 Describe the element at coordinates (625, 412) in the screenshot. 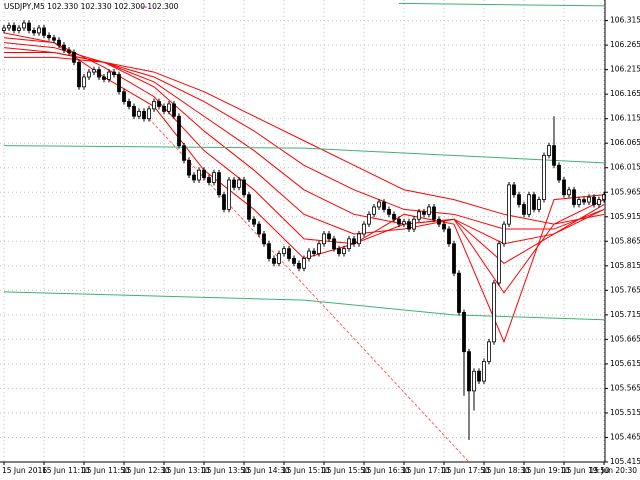

I see `y-tick-label: 105.515` at that location.